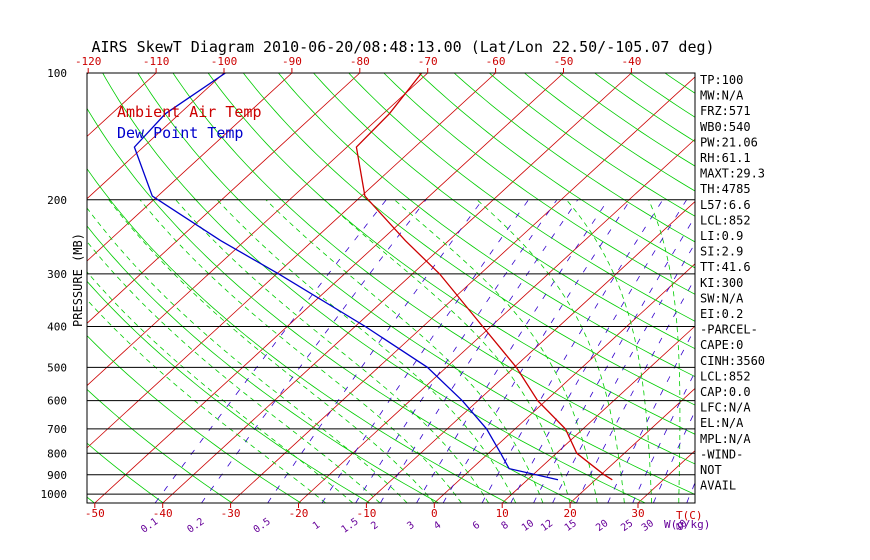 This screenshot has width=870, height=560. Describe the element at coordinates (725, 158) in the screenshot. I see `index-entry: RH:61.1` at that location.